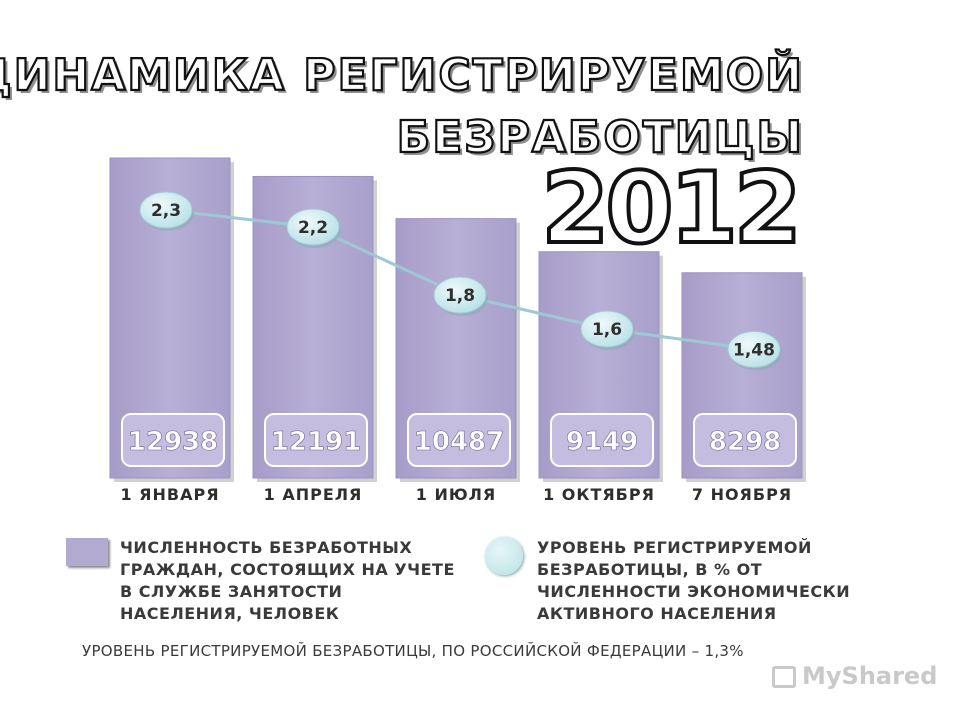 Image resolution: width=960 pixels, height=720 pixels. What do you see at coordinates (313, 494) in the screenshot?
I see `x-tick-label: 1 АПРЕЛЯ` at bounding box center [313, 494].